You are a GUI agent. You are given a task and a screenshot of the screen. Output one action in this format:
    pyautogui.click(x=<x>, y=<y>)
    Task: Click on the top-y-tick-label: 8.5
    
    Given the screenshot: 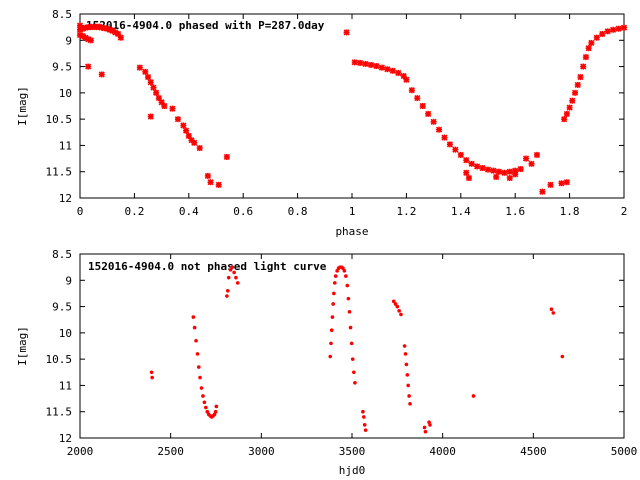 What is the action you would take?
    pyautogui.click(x=62, y=14)
    